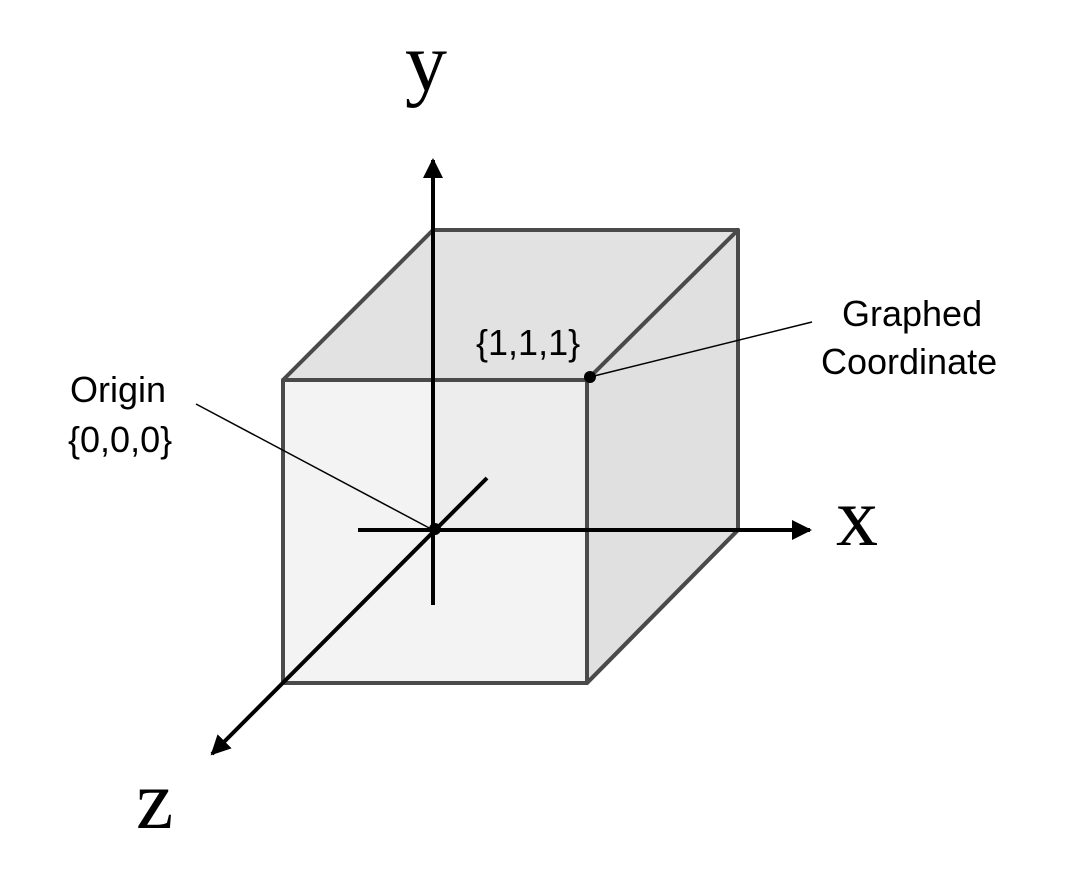 This screenshot has width=1086, height=885. What do you see at coordinates (435, 529) in the screenshot?
I see `origin-point` at bounding box center [435, 529].